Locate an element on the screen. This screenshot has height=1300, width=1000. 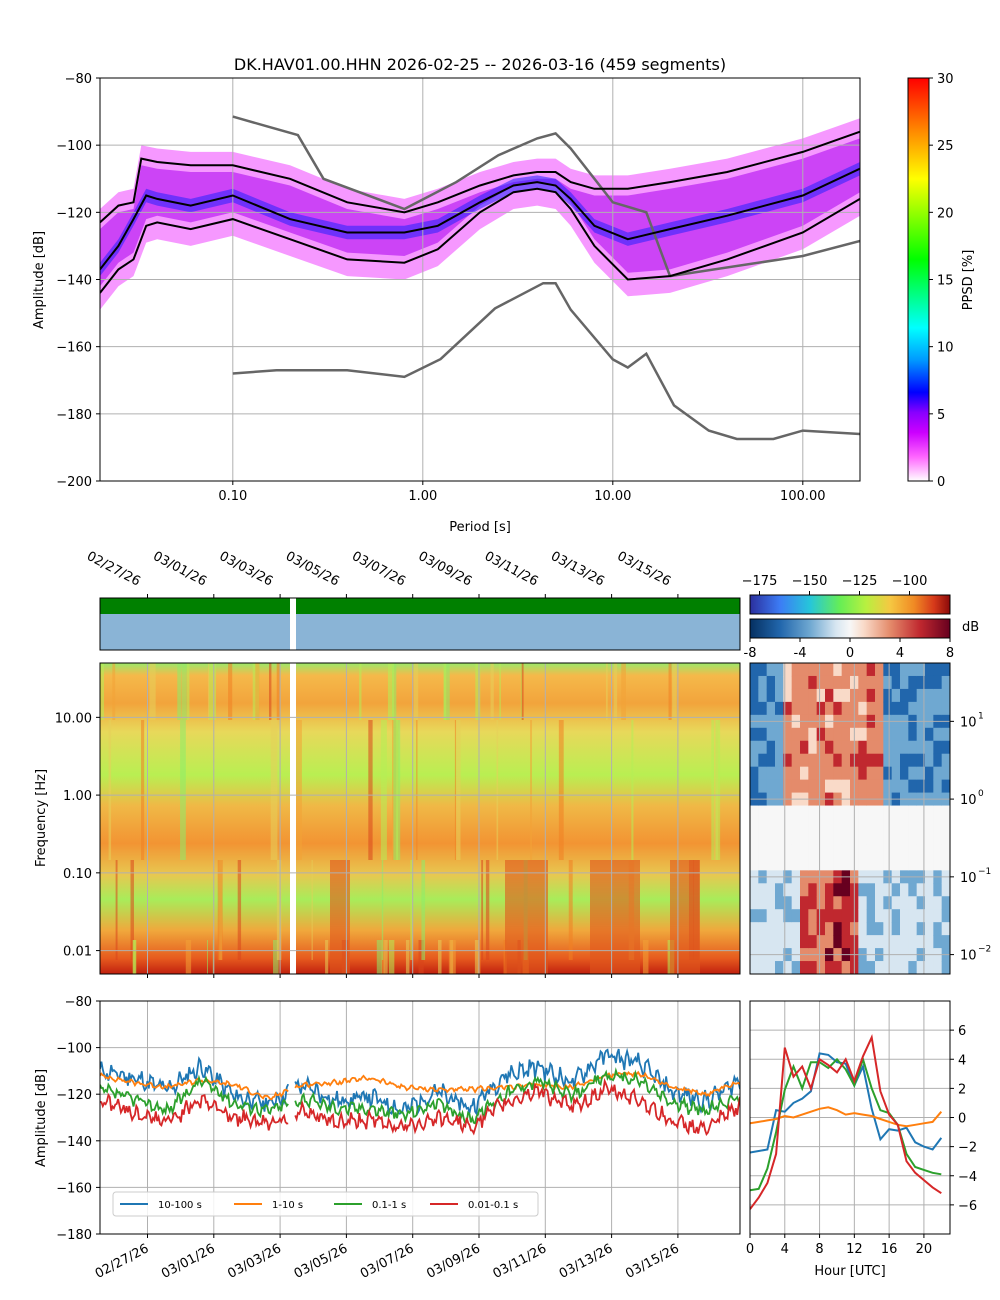
diff-cbar-tick-label: -8 is located at coordinates (750, 653).